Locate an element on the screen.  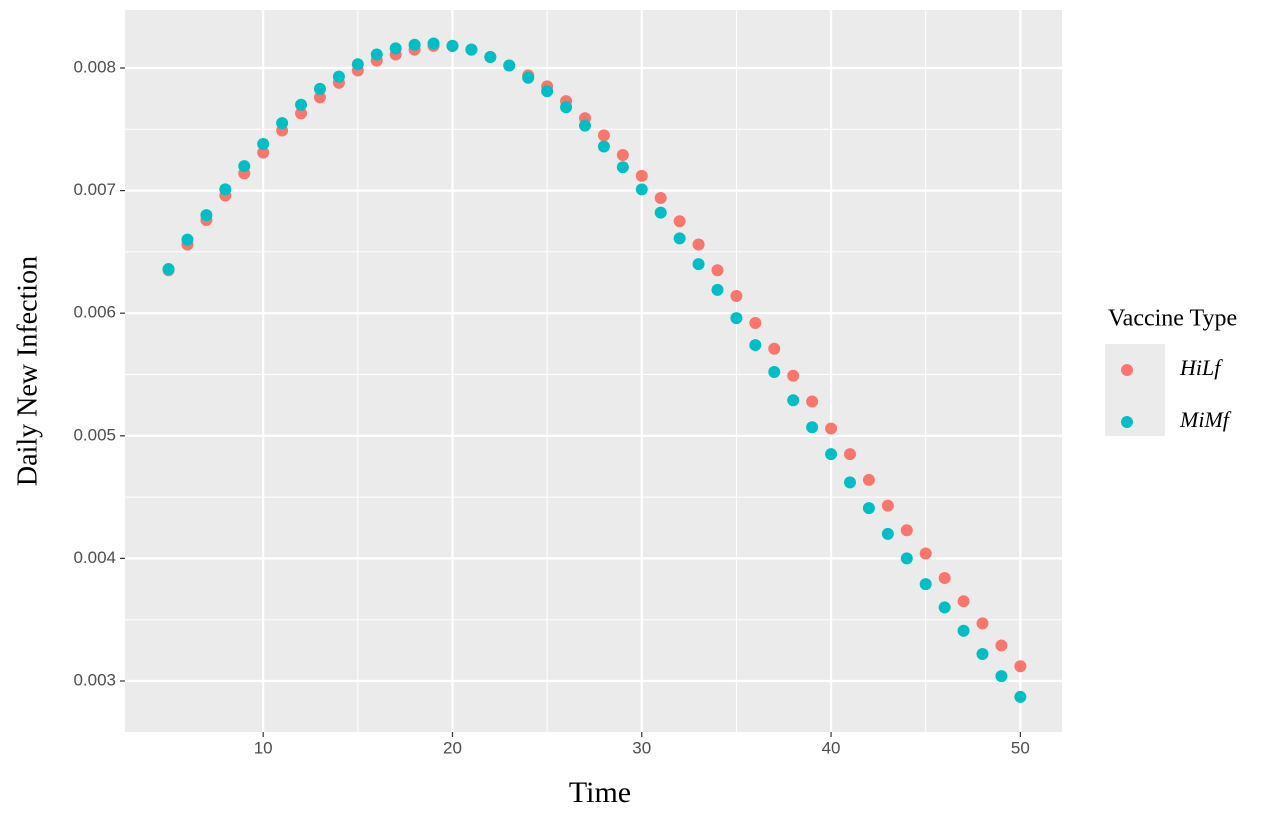
y-axis-title: Daily New Infection is located at coordinates (27, 371).